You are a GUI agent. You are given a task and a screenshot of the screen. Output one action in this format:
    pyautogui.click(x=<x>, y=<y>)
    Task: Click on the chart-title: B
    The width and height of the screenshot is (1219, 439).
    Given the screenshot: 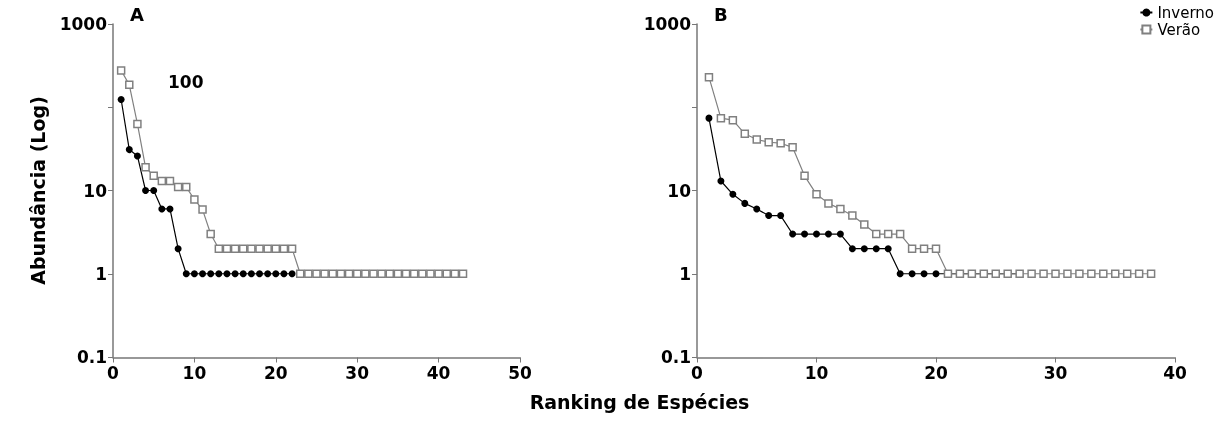 What is the action you would take?
    pyautogui.click(x=721, y=14)
    